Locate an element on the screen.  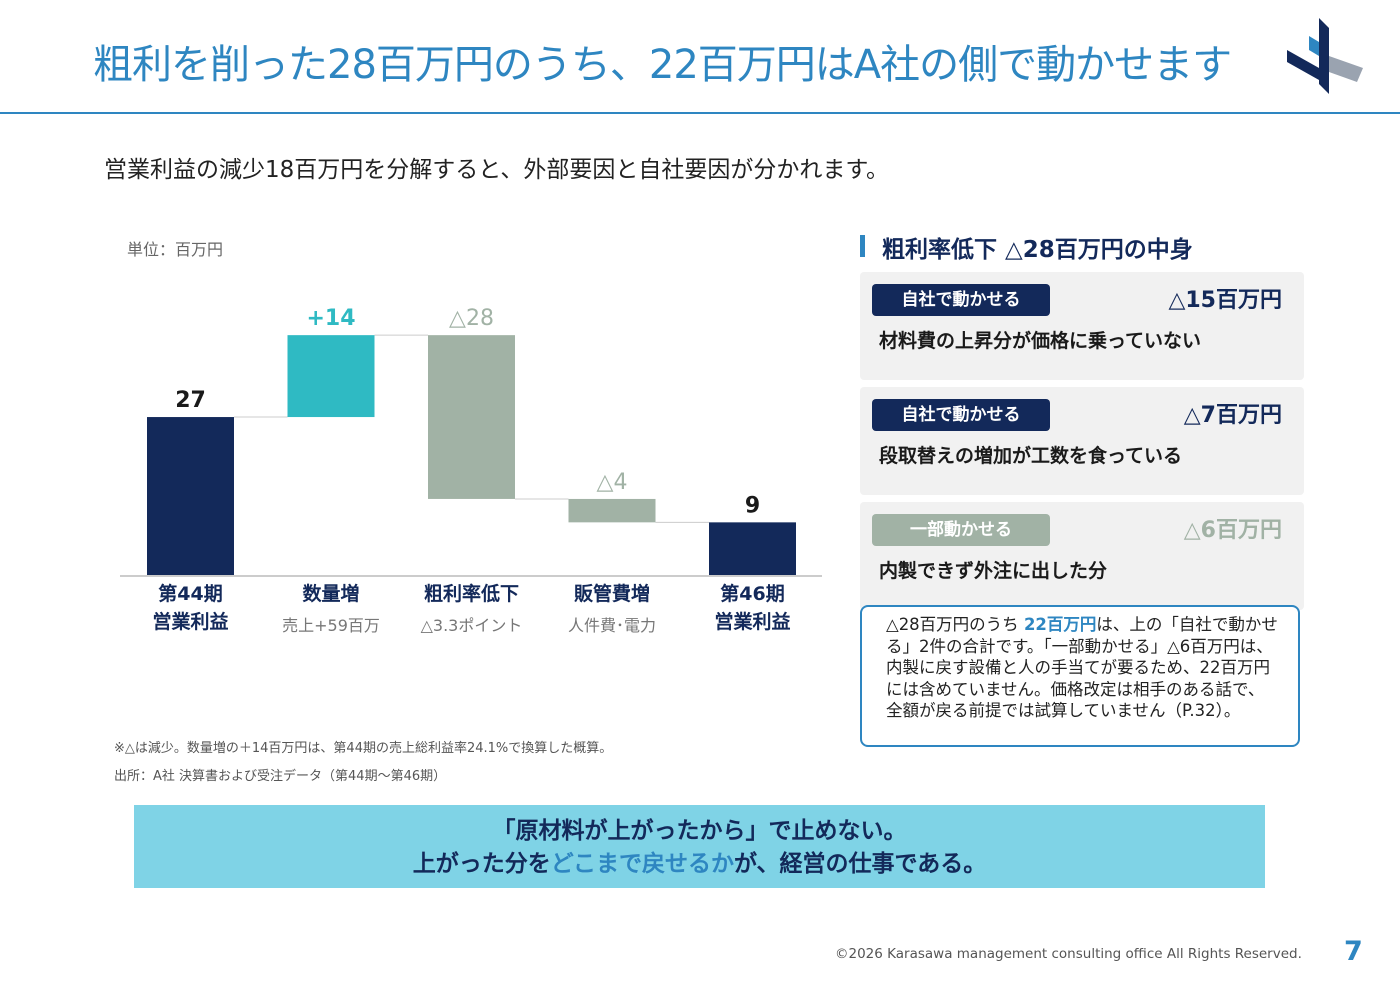
category-label-line-1: 販管費増 is located at coordinates (611, 594).